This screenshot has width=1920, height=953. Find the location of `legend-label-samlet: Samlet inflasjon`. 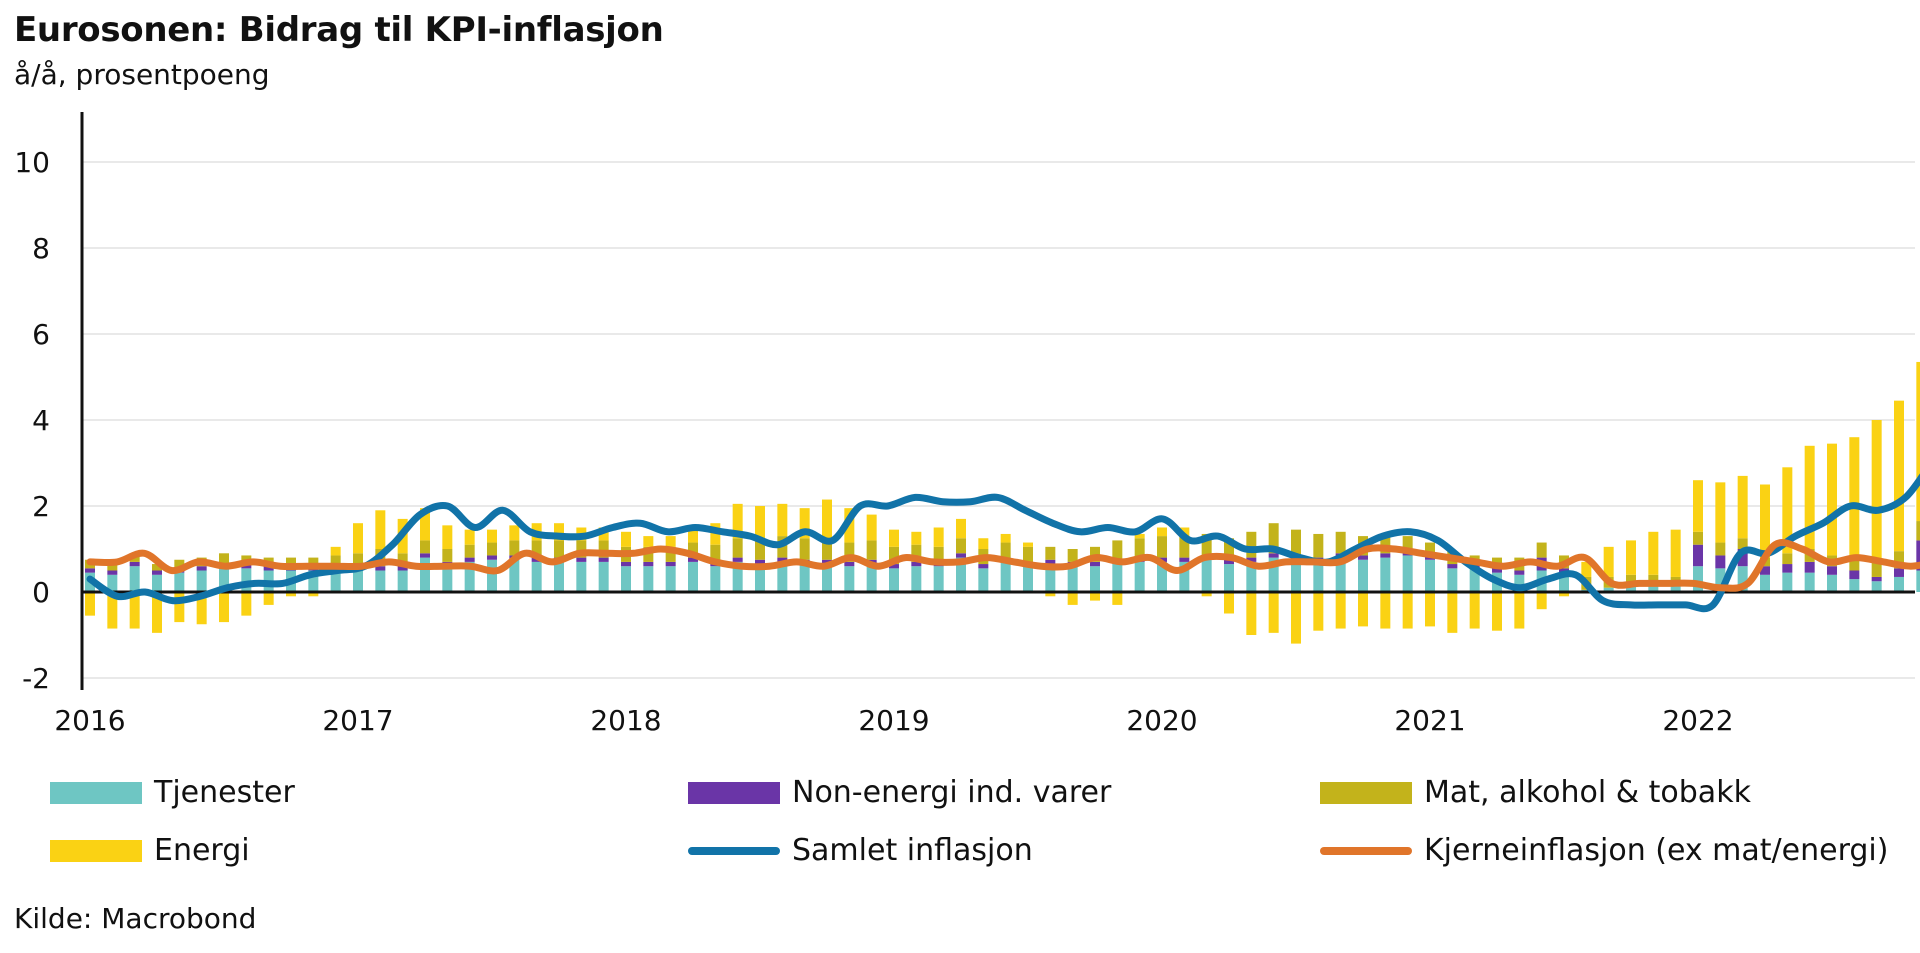

legend-label-samlet: Samlet inflasjon is located at coordinates (912, 850).